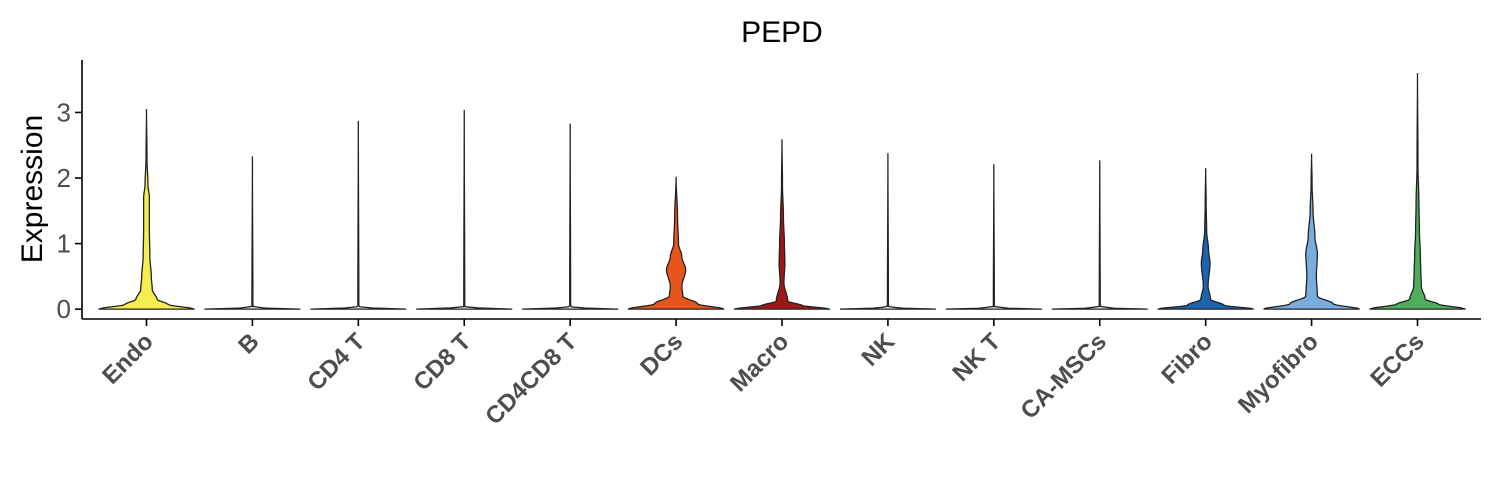  What do you see at coordinates (782, 32) in the screenshot?
I see `chart-title: PEPD` at bounding box center [782, 32].